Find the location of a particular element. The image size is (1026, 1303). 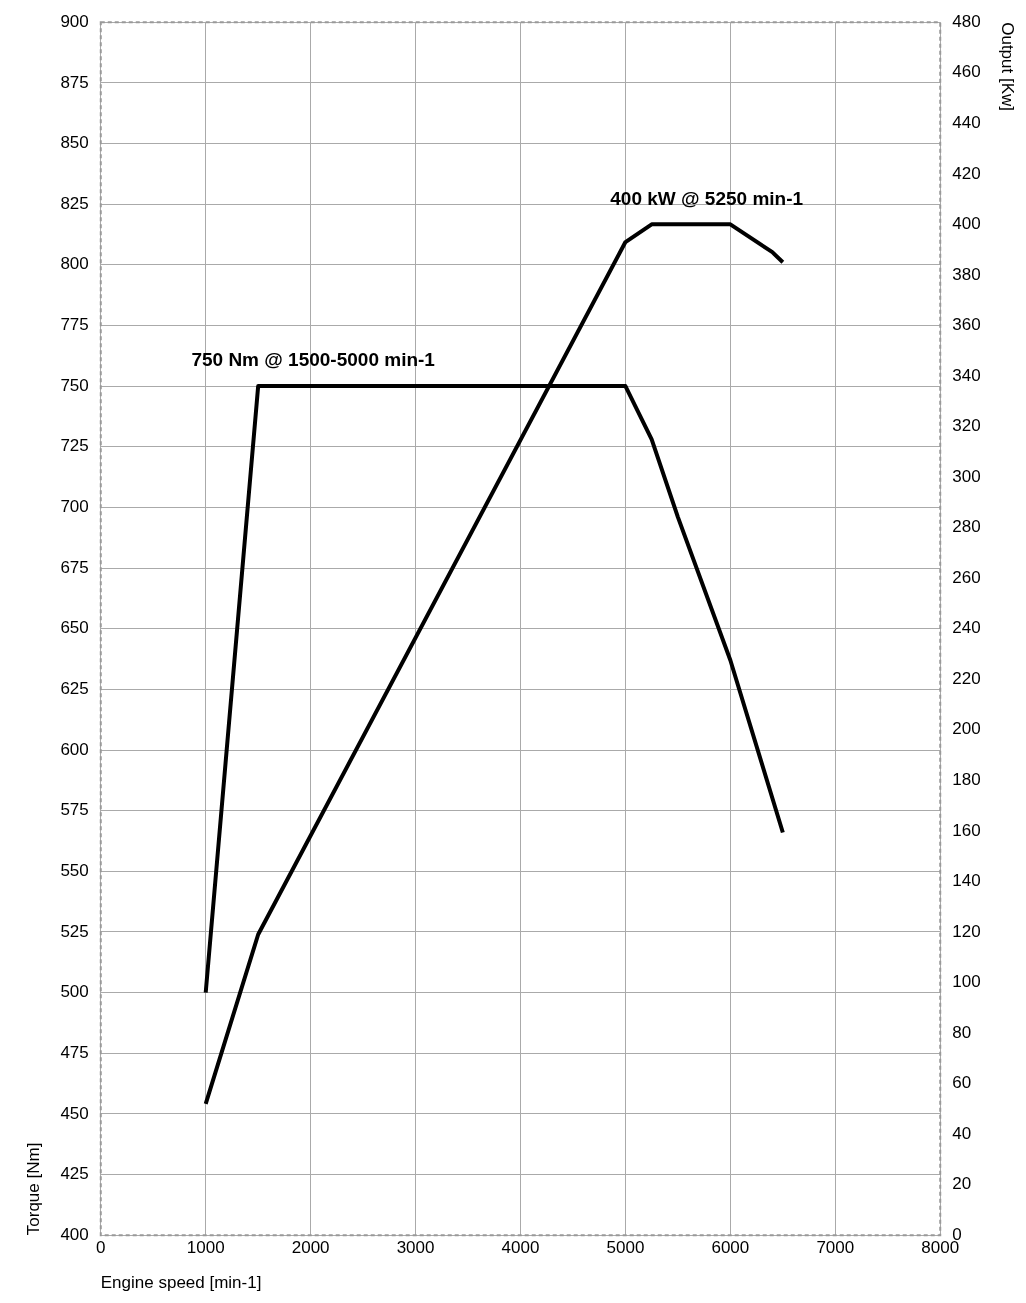

y2-tick-label: 160 is located at coordinates (966, 830).